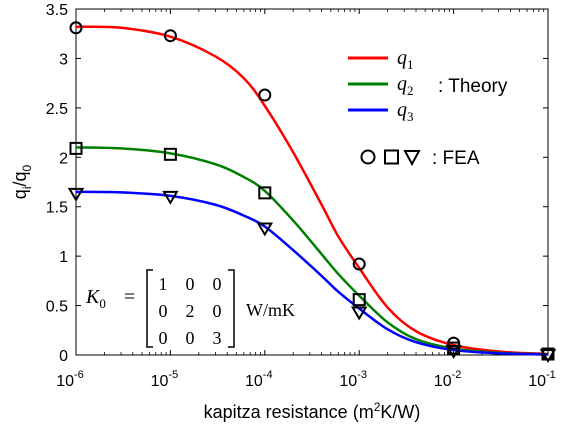 The image size is (566, 439). I want to click on y-tick-label: 3.5, so click(57, 10).